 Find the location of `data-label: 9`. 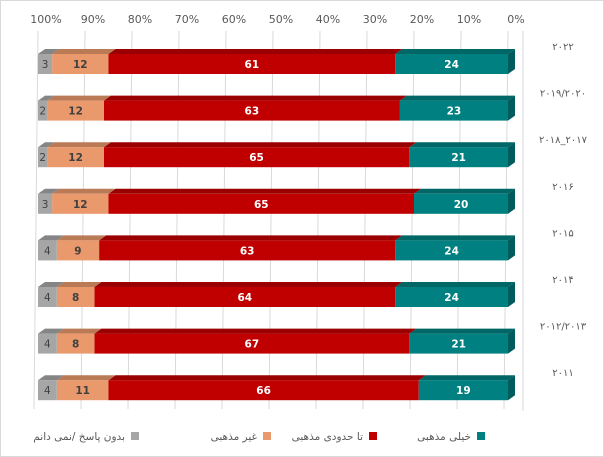

data-label: 9 is located at coordinates (77, 251).